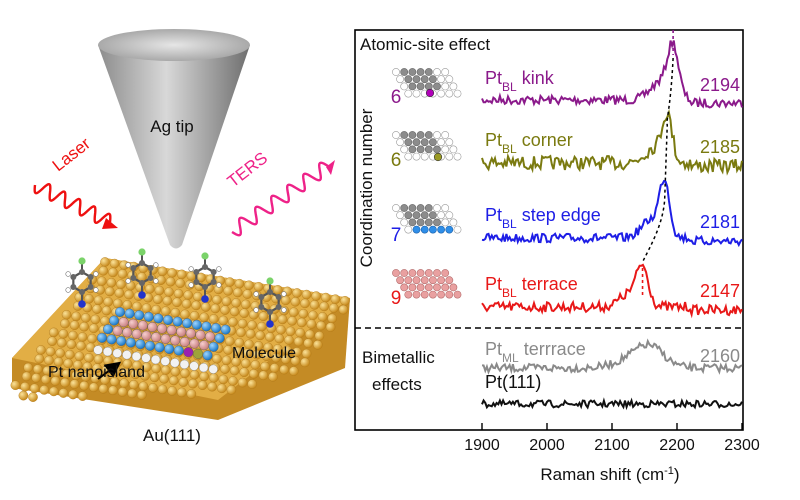 Image resolution: width=800 pixels, height=500 pixels. I want to click on thumbnail-kink, so click(427, 83).